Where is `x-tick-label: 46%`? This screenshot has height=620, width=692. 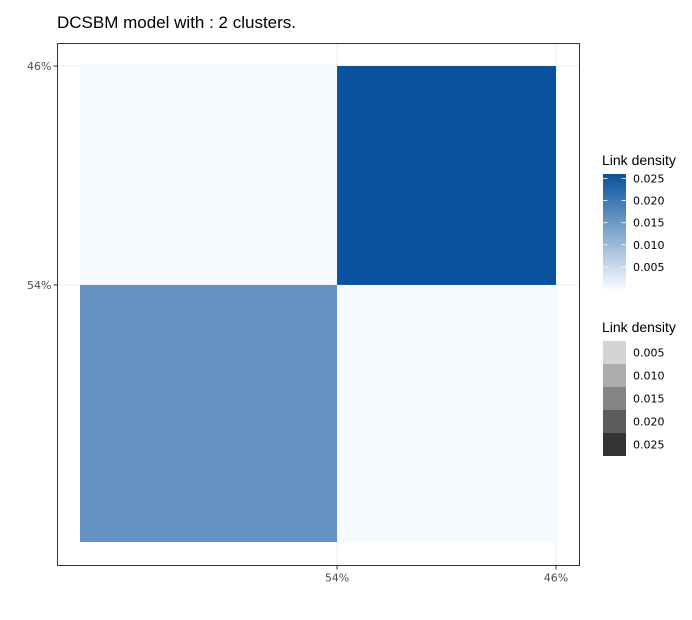 x-tick-label: 46% is located at coordinates (556, 578).